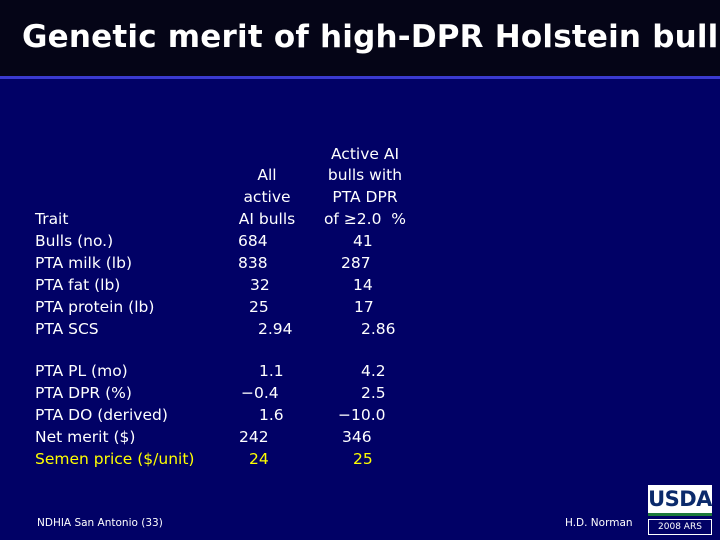  Describe the element at coordinates (365, 175) in the screenshot. I see `header-high-line2: bulls with` at that location.